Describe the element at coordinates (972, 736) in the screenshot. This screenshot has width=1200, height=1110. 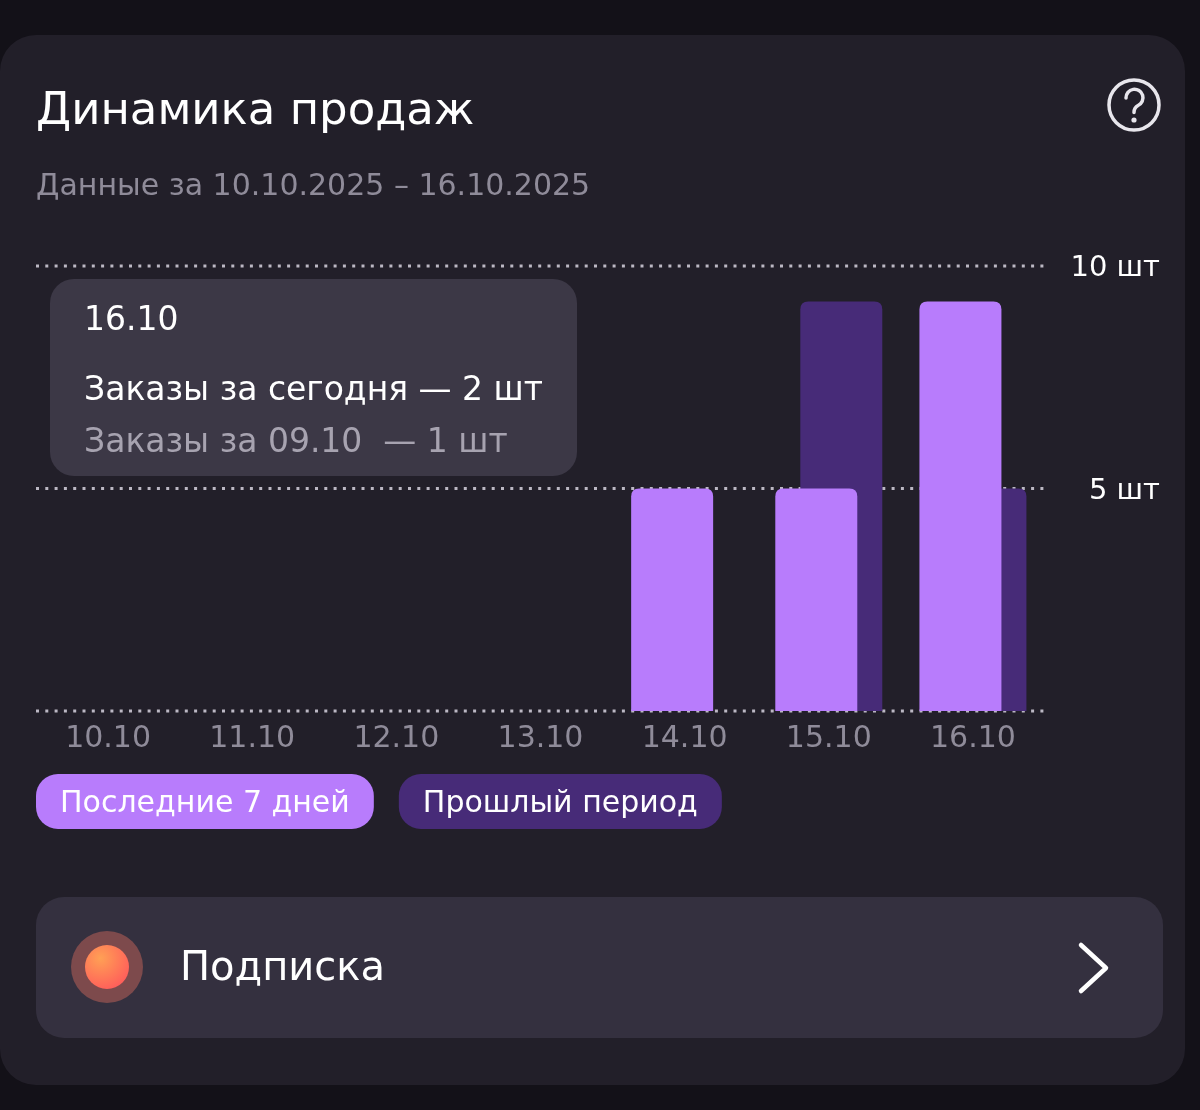
I see `x-tick-label: 16.10` at that location.